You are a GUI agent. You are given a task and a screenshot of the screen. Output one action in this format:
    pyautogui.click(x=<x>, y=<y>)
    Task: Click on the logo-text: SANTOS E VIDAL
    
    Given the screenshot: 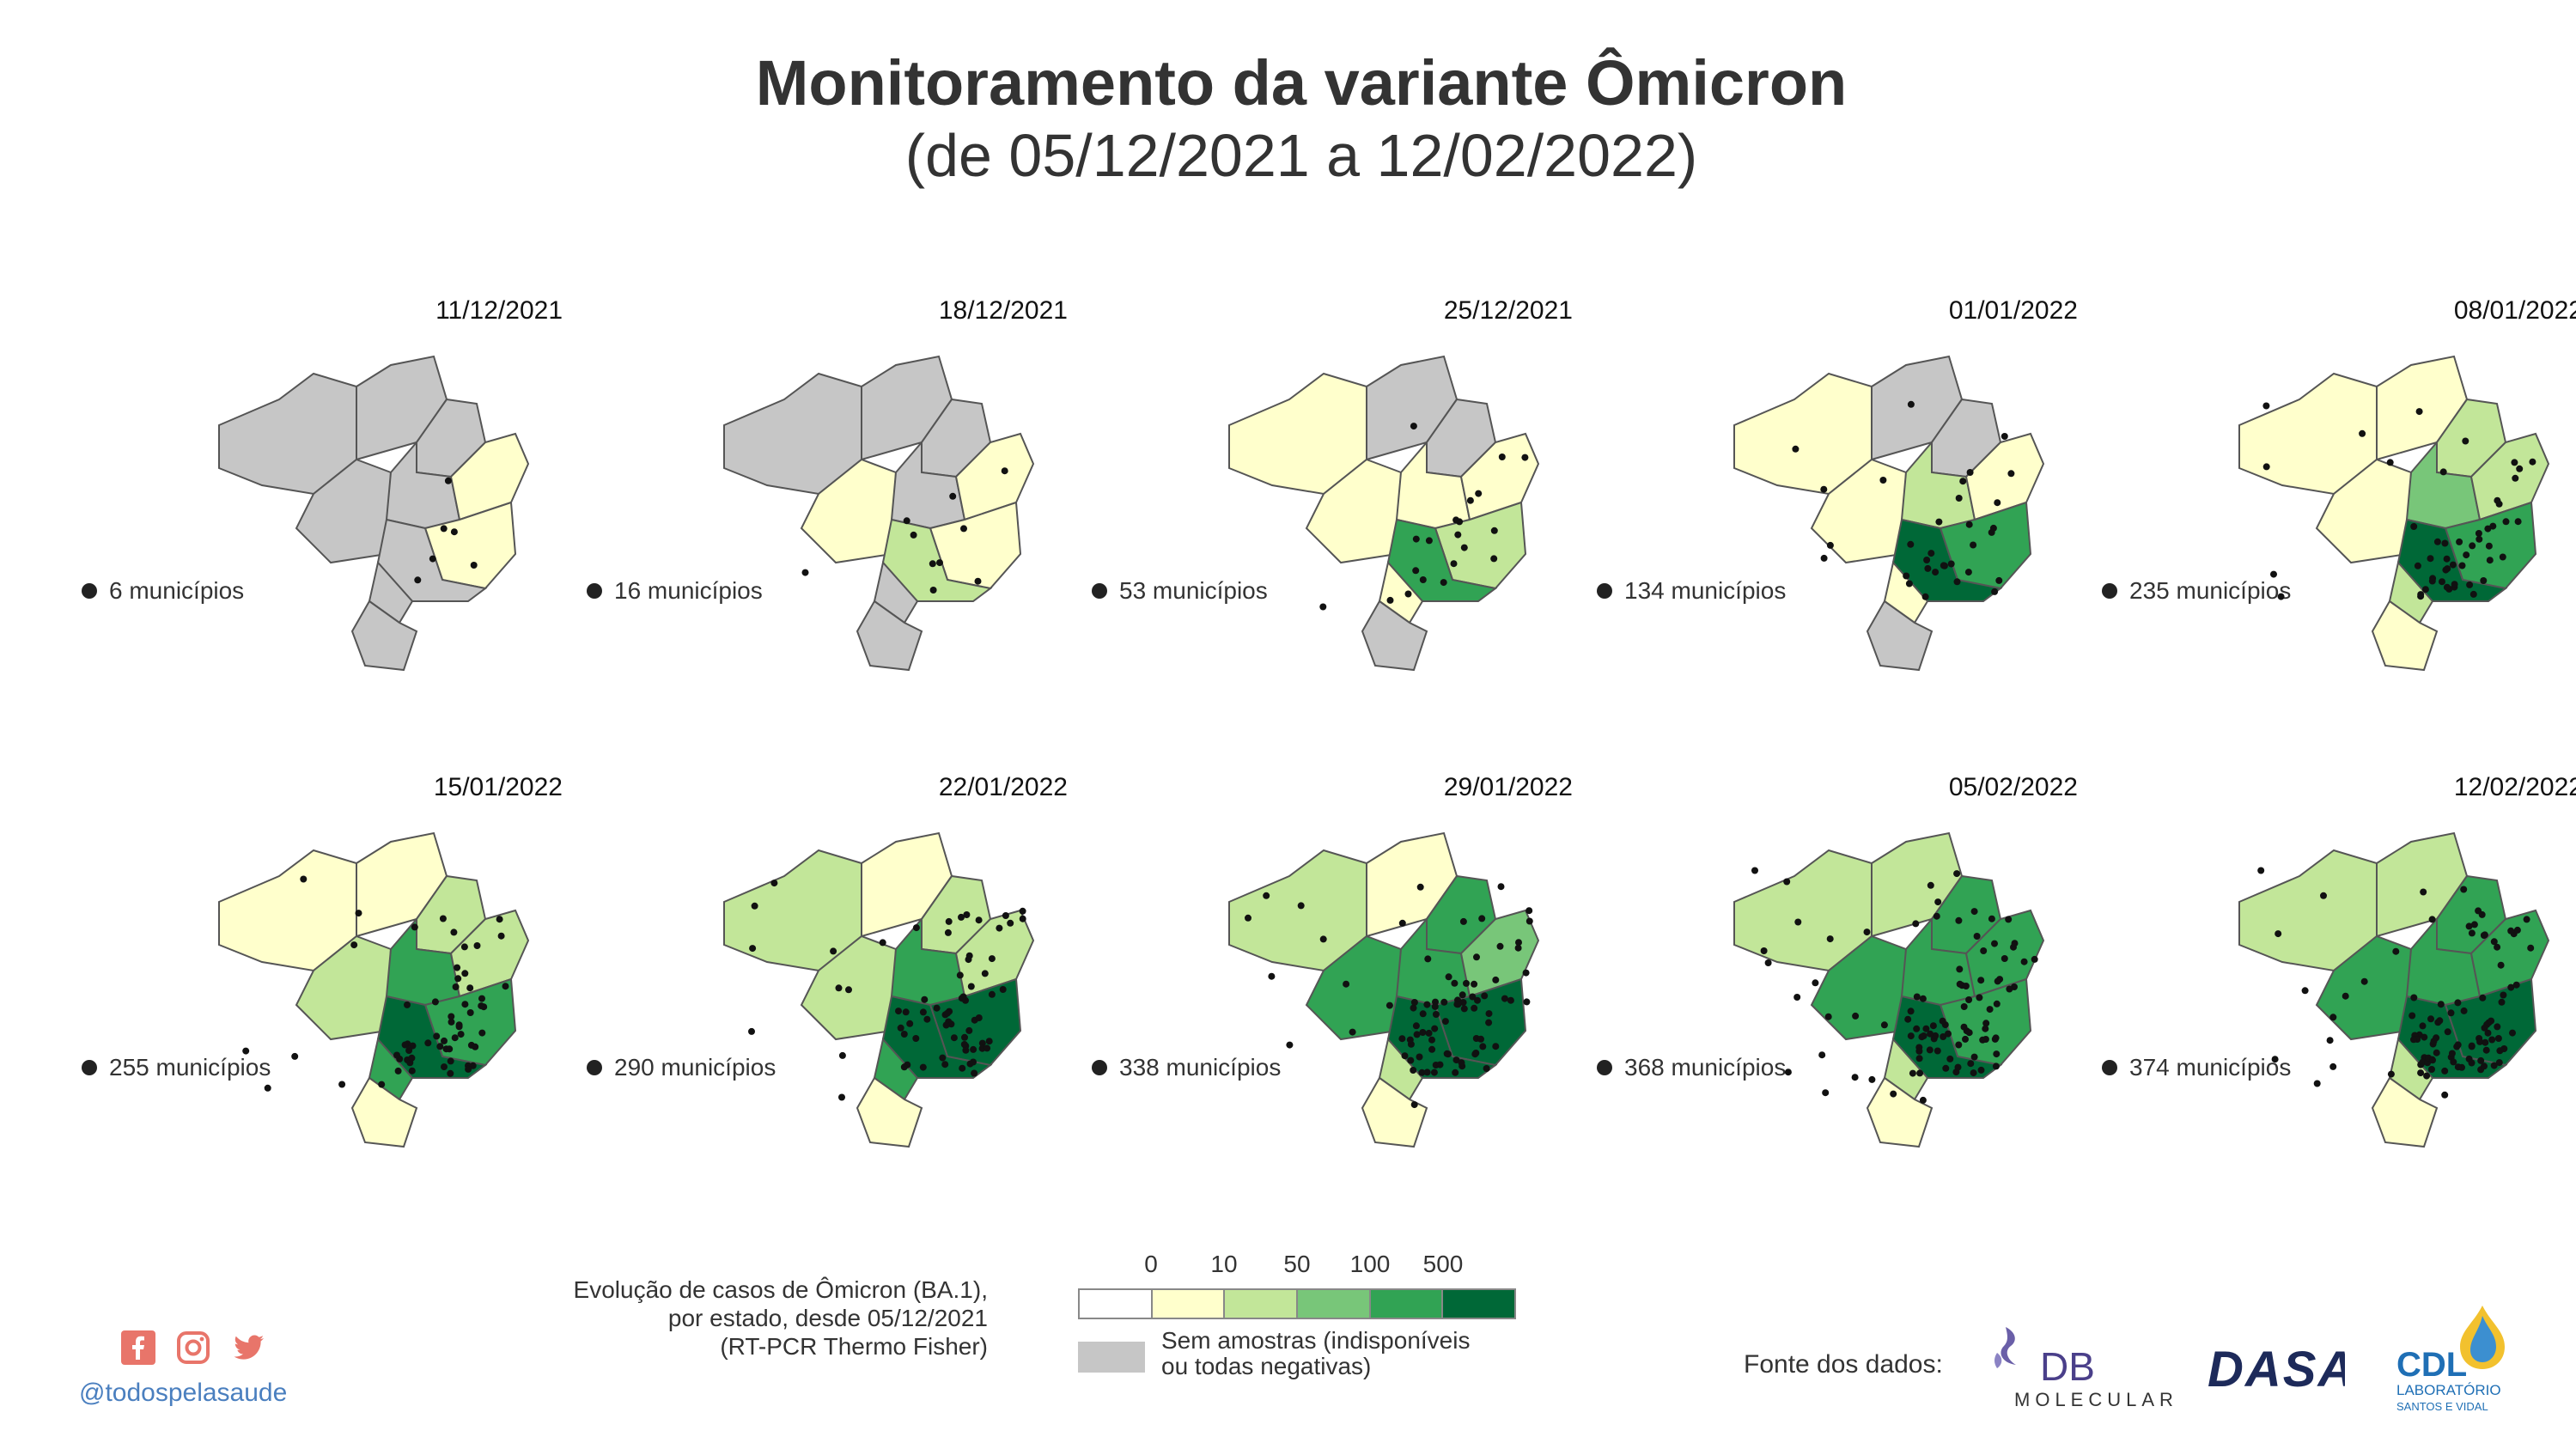 What is the action you would take?
    pyautogui.click(x=2442, y=1406)
    